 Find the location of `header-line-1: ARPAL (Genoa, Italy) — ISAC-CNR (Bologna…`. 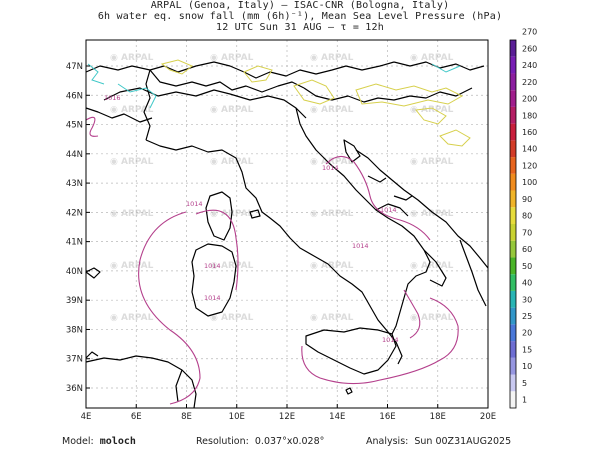

header-line-1: ARPAL (Genoa, Italy) — ISAC-CNR (Bologna… is located at coordinates (300, 5).